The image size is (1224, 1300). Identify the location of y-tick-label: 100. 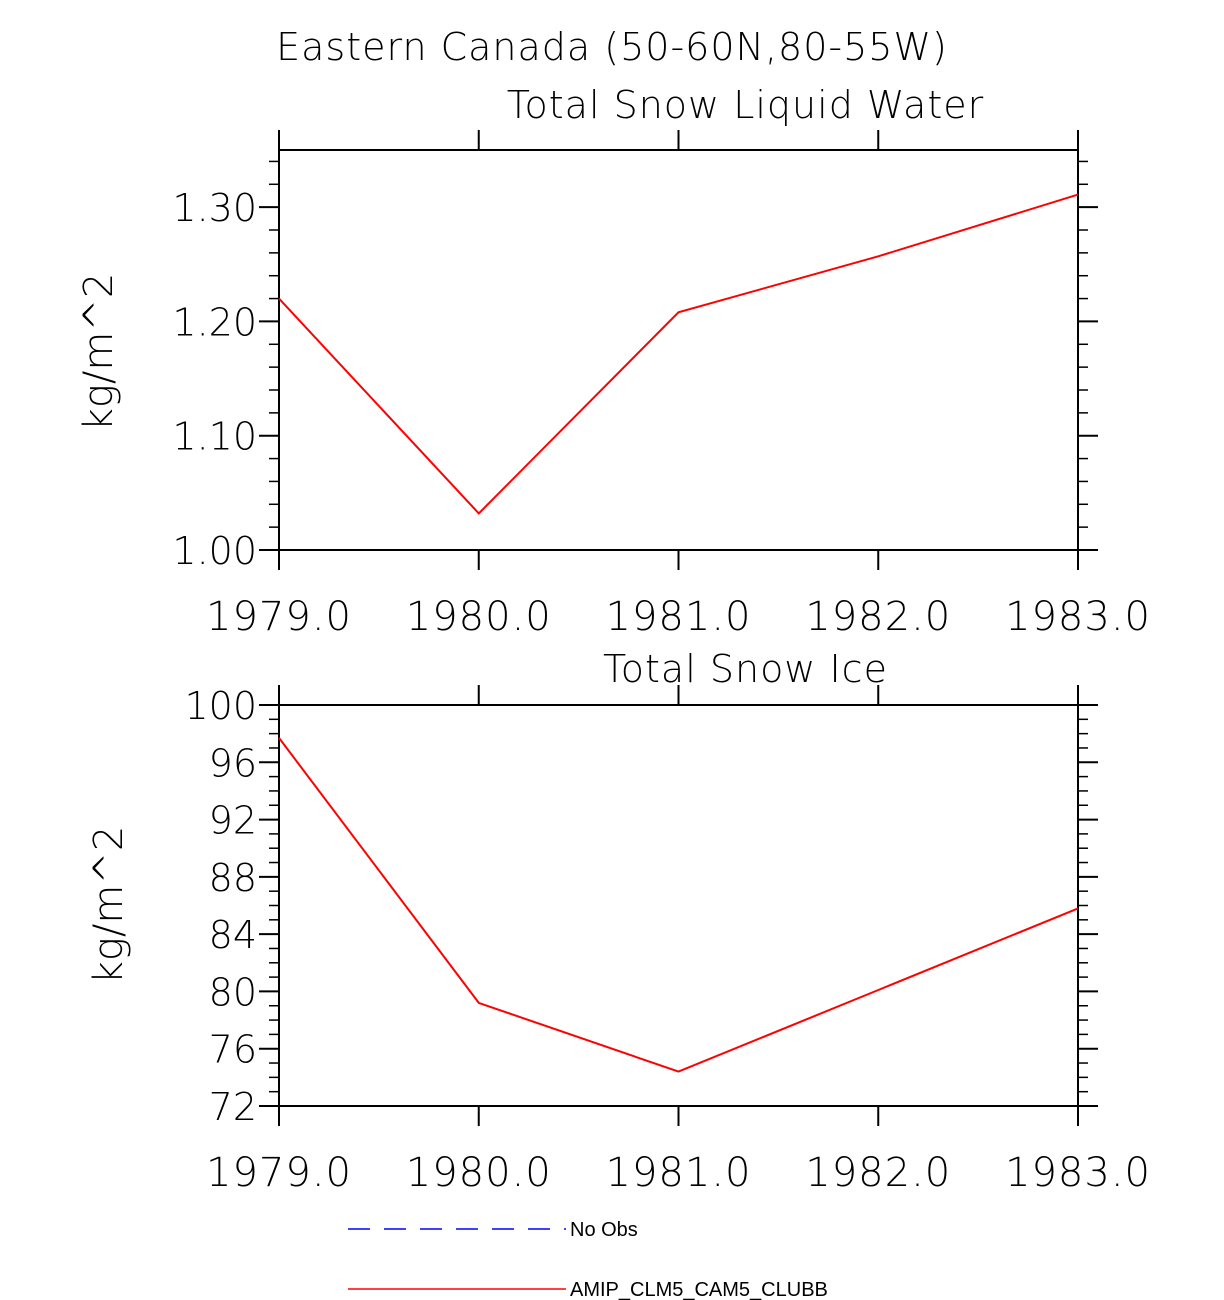
(220, 706).